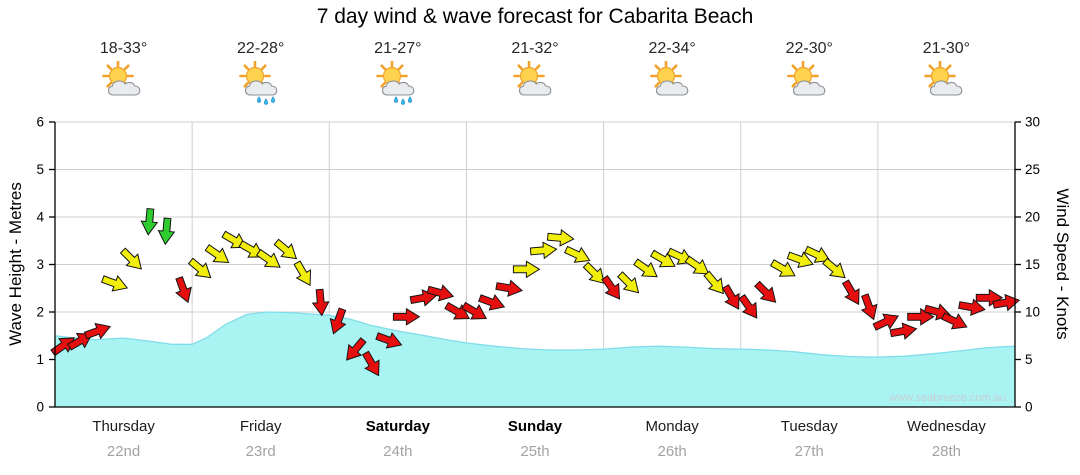  What do you see at coordinates (1032, 264) in the screenshot?
I see `svg-text: 15` at bounding box center [1032, 264].